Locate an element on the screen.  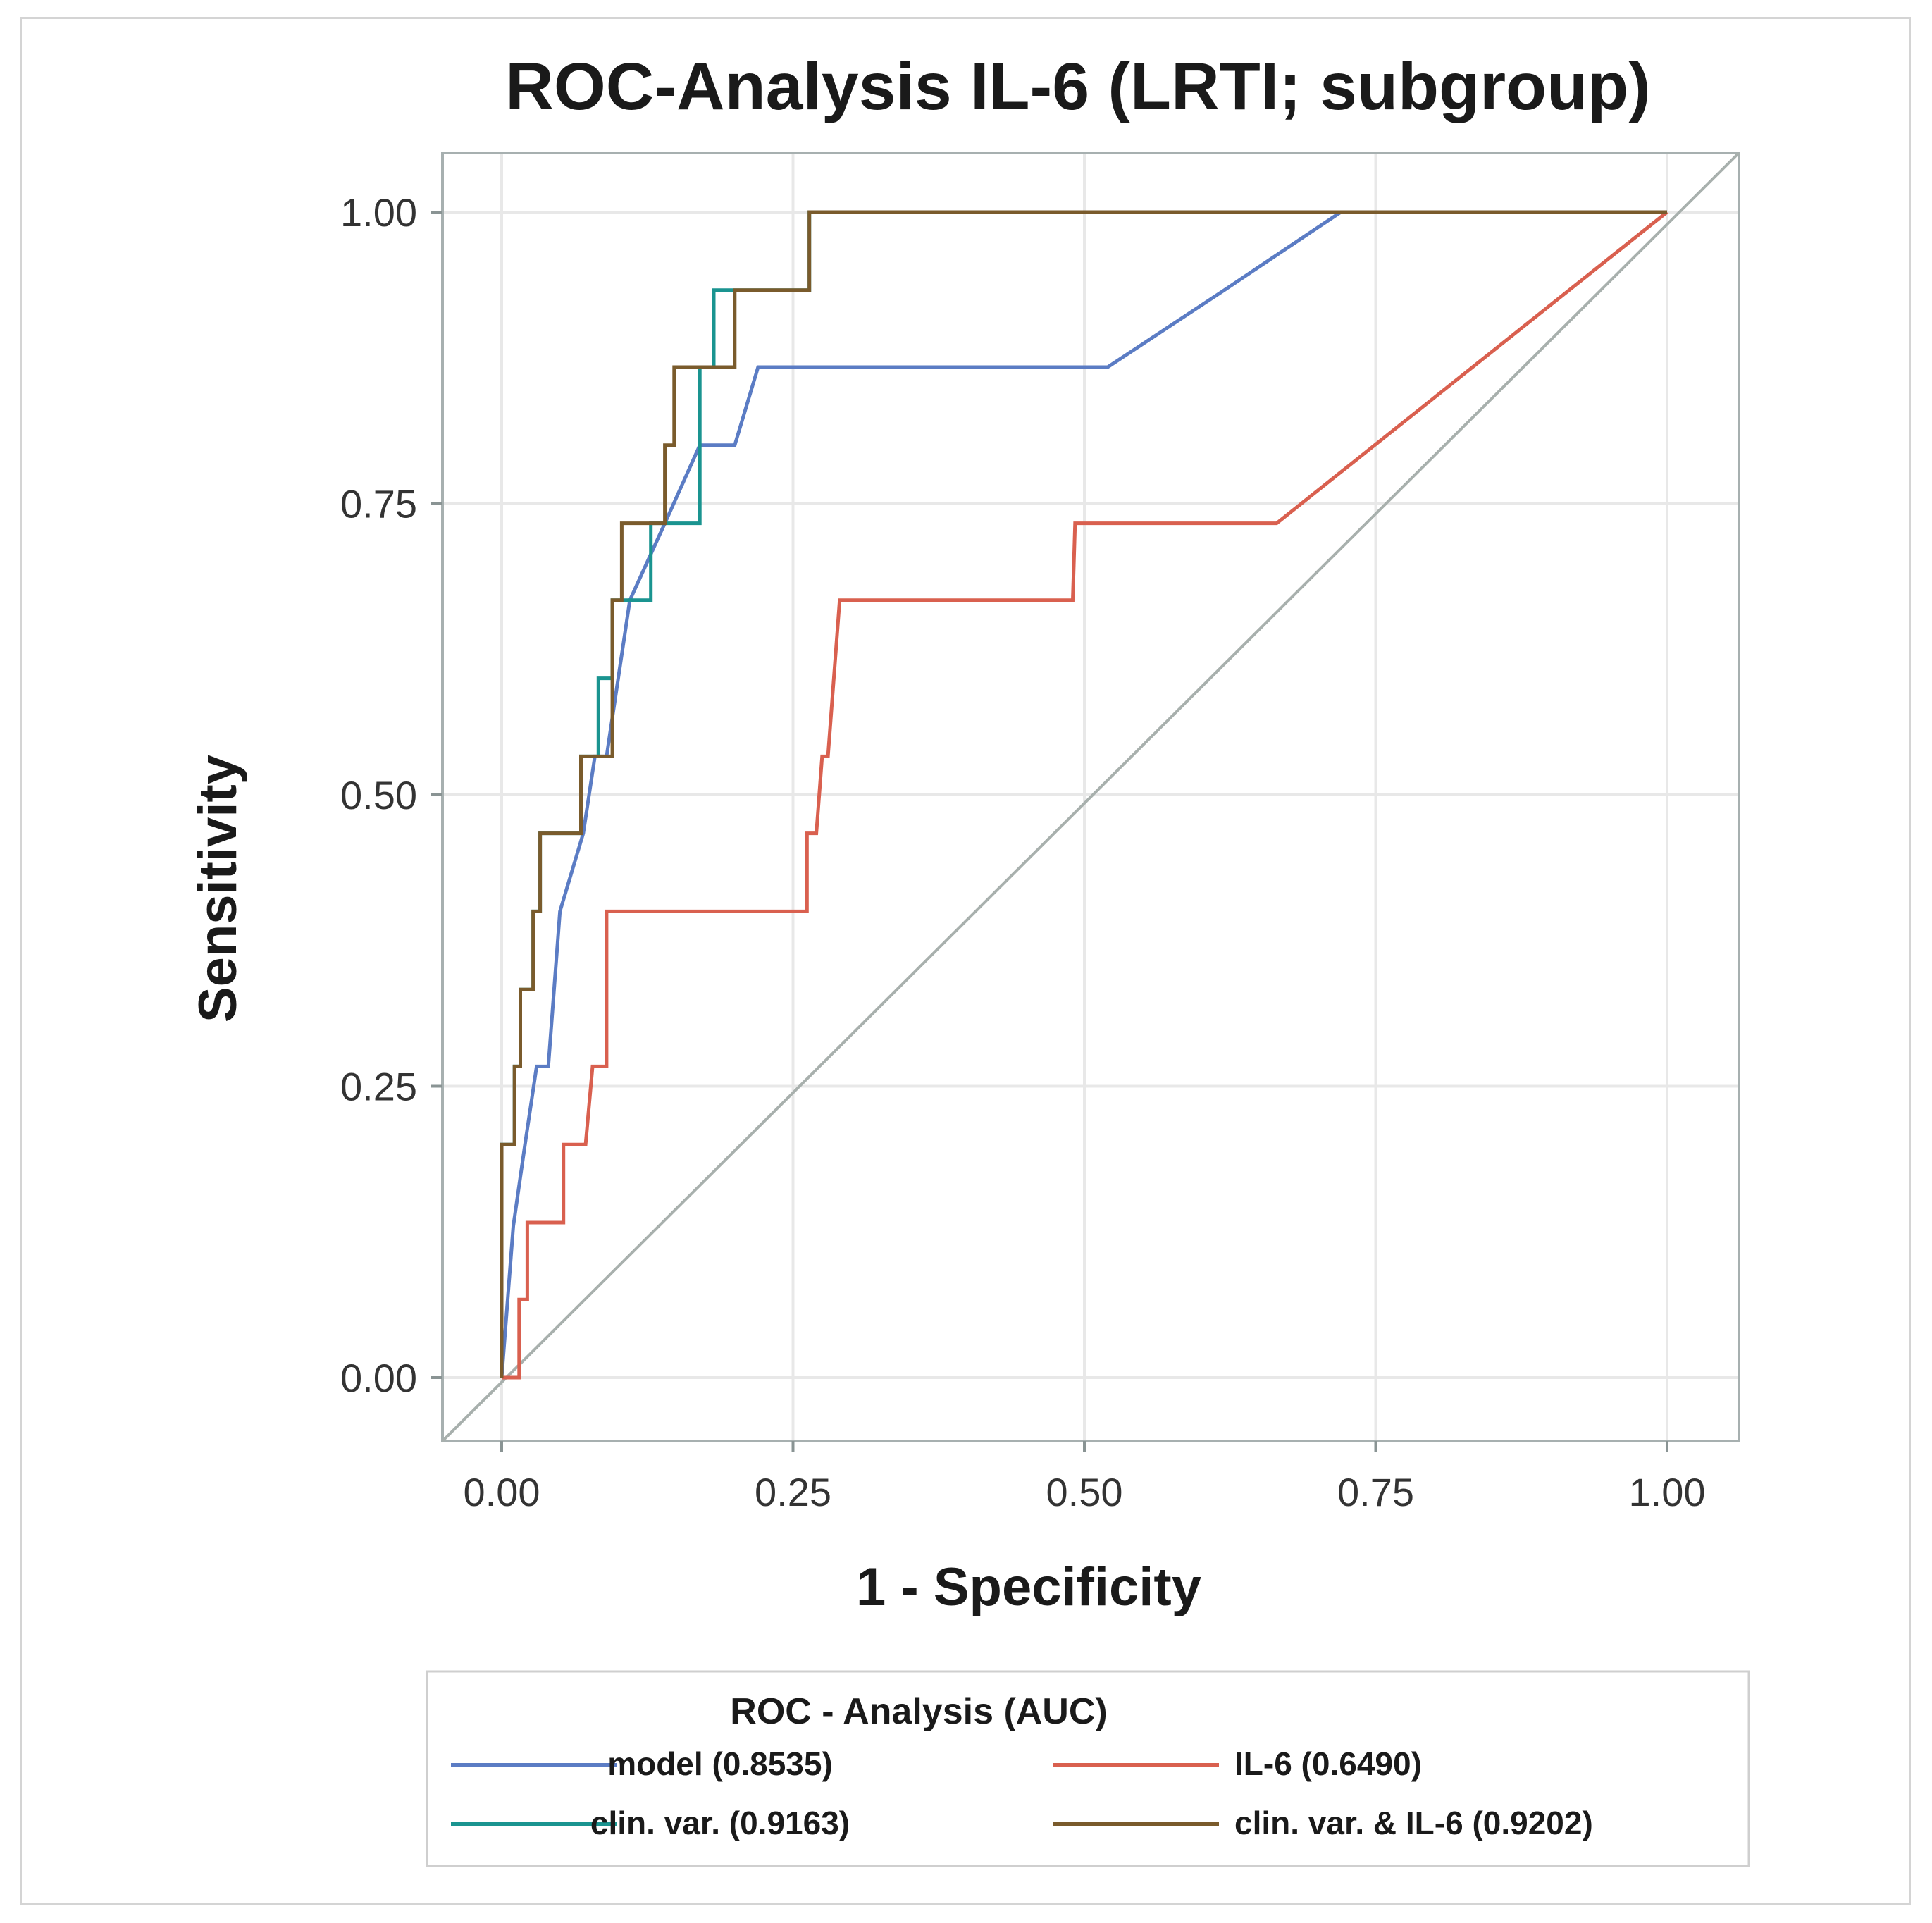
y-tick-label: 0.75 is located at coordinates (378, 504).